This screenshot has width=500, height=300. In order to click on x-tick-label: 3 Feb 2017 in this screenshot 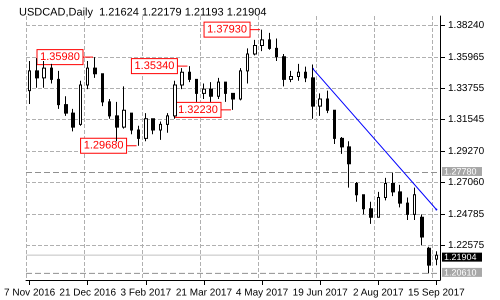, I will do `click(146, 293)`.